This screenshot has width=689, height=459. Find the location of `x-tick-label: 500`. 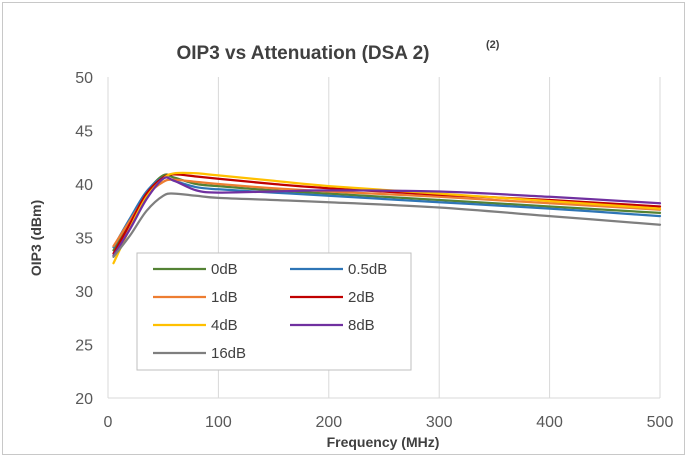

x-tick-label: 500 is located at coordinates (660, 422).